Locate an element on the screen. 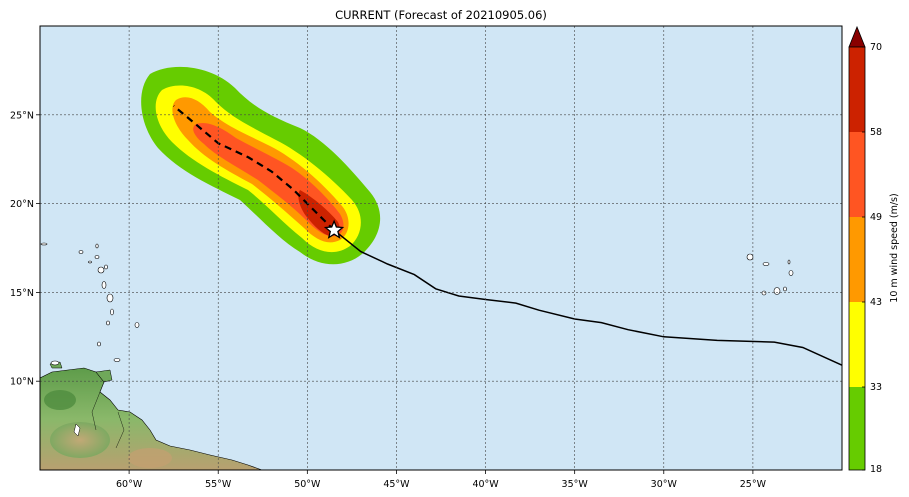  land-south-america is located at coordinates (151, 415).